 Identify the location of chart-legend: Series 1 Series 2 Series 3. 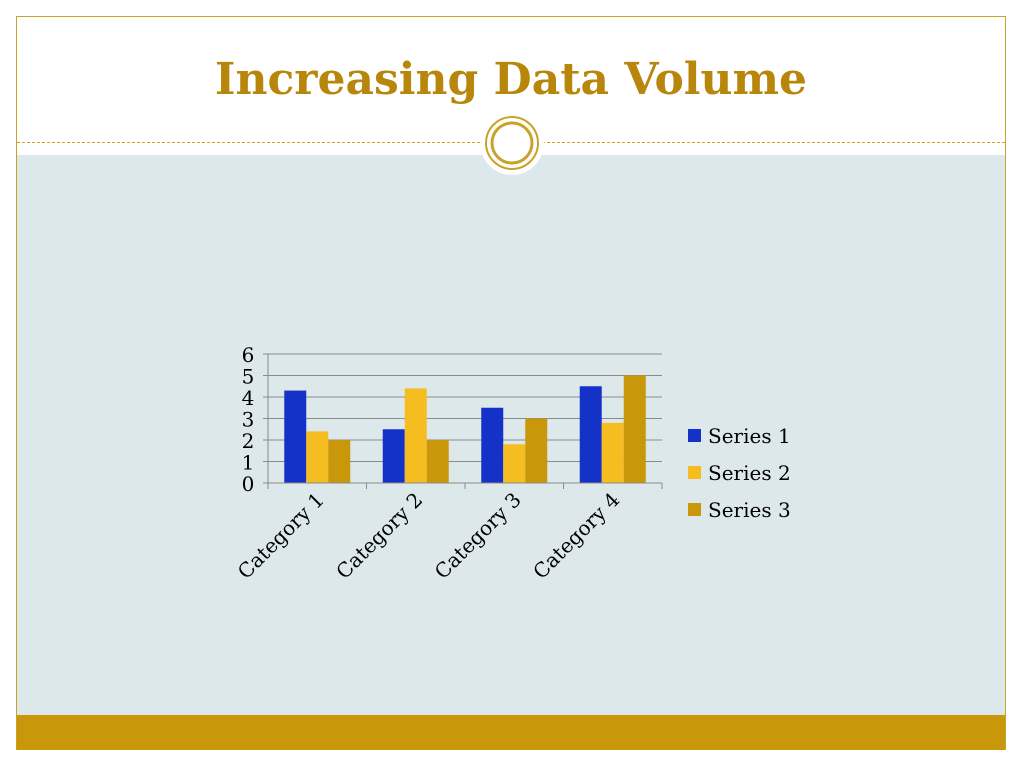
(739, 473).